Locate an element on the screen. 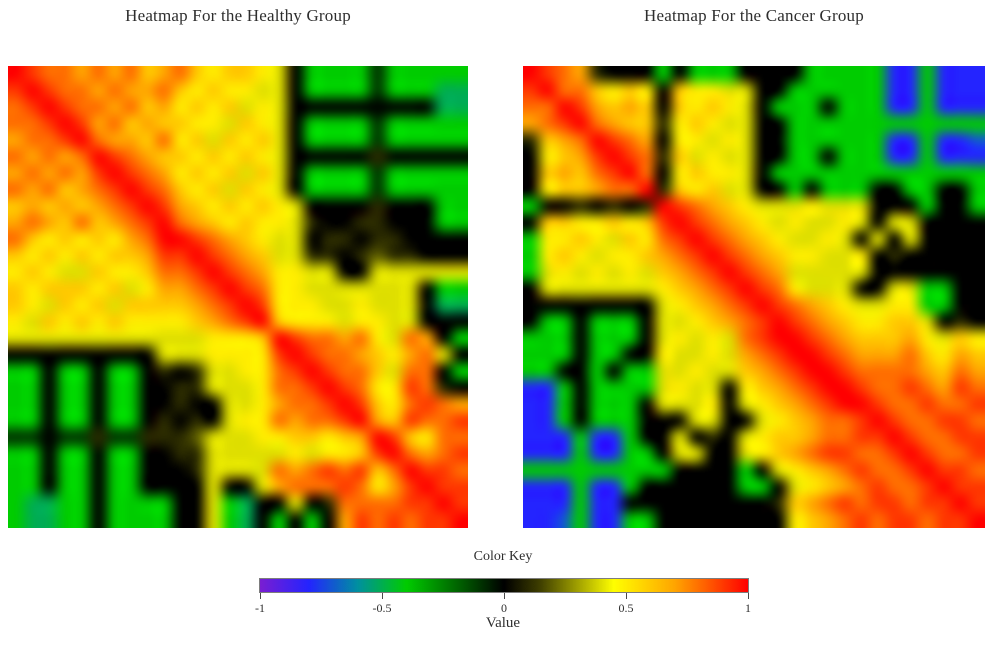 The height and width of the screenshot is (654, 1005). color-key-gradient-bar is located at coordinates (504, 585).